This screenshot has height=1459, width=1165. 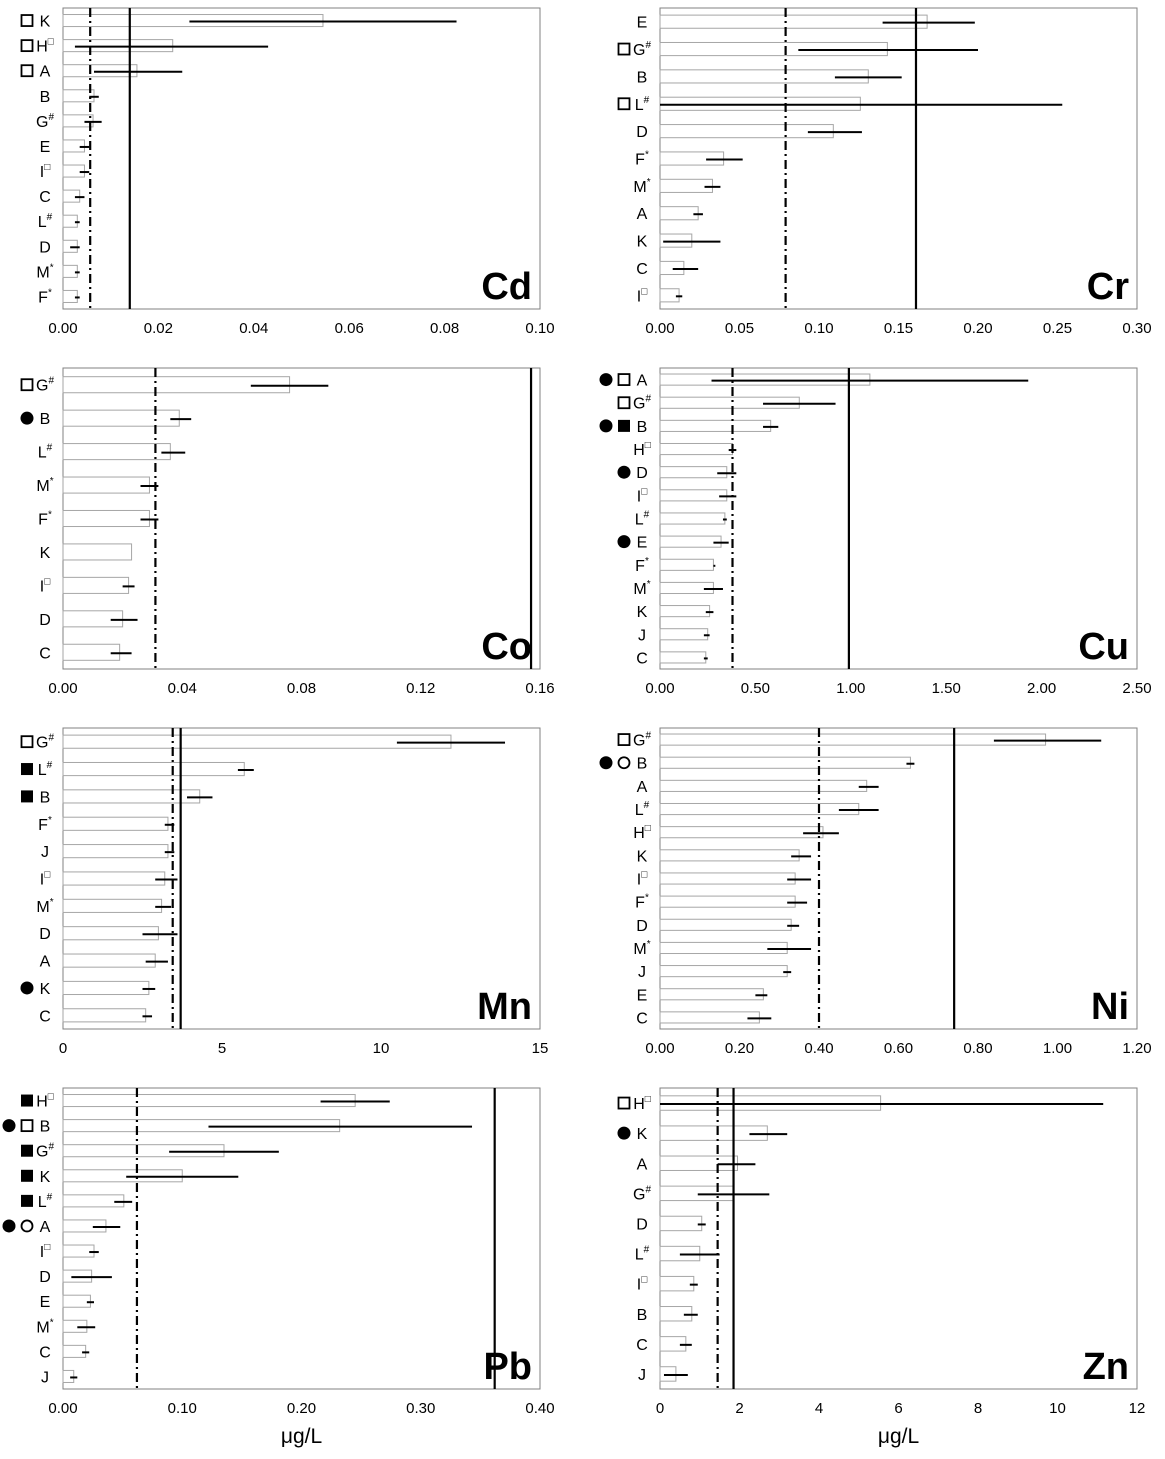 What do you see at coordinates (301, 158) in the screenshot?
I see `plot-frame` at bounding box center [301, 158].